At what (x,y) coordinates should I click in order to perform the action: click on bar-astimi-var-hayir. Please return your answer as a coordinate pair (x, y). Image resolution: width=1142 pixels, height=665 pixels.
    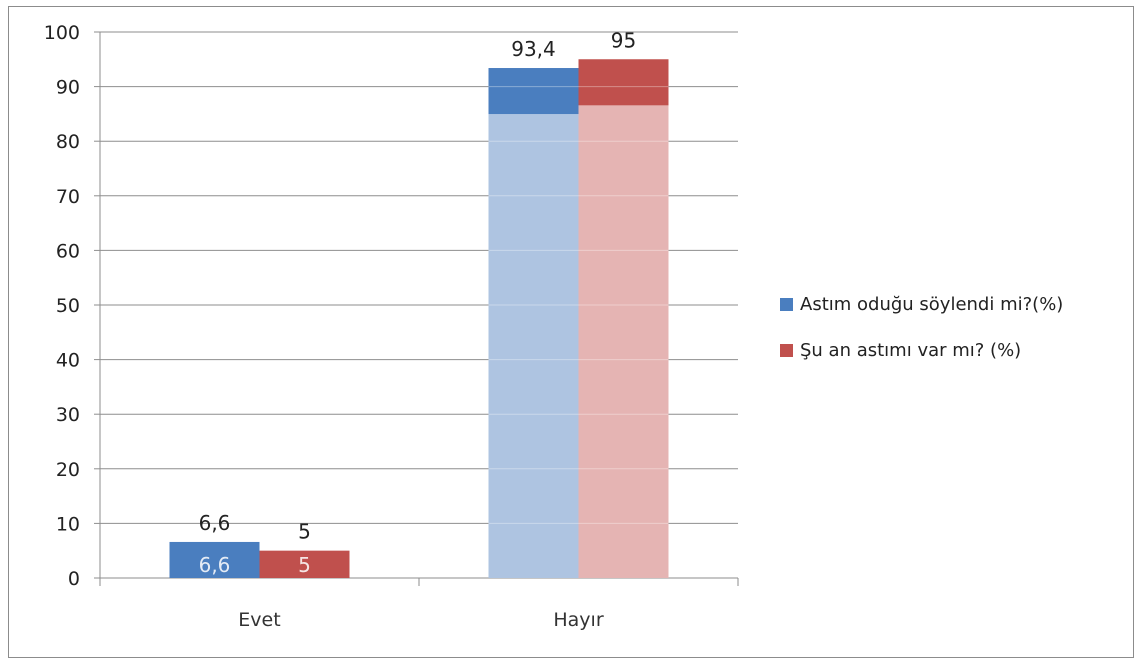
    Looking at the image, I should click on (623, 319).